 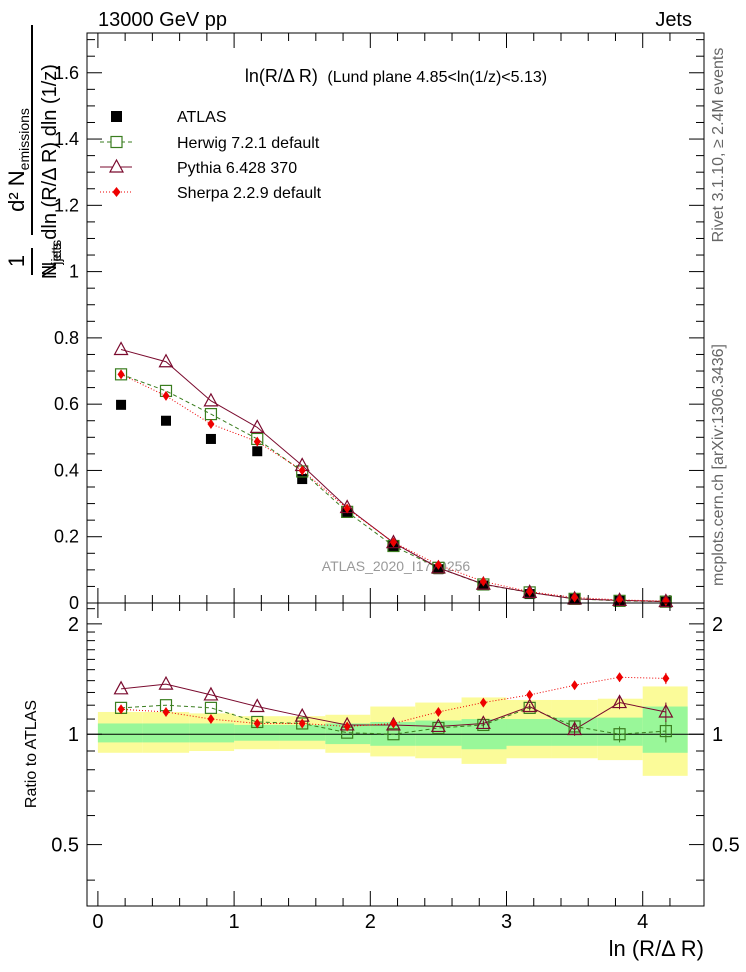 What do you see at coordinates (97, 922) in the screenshot?
I see `xtick-label: 0` at bounding box center [97, 922].